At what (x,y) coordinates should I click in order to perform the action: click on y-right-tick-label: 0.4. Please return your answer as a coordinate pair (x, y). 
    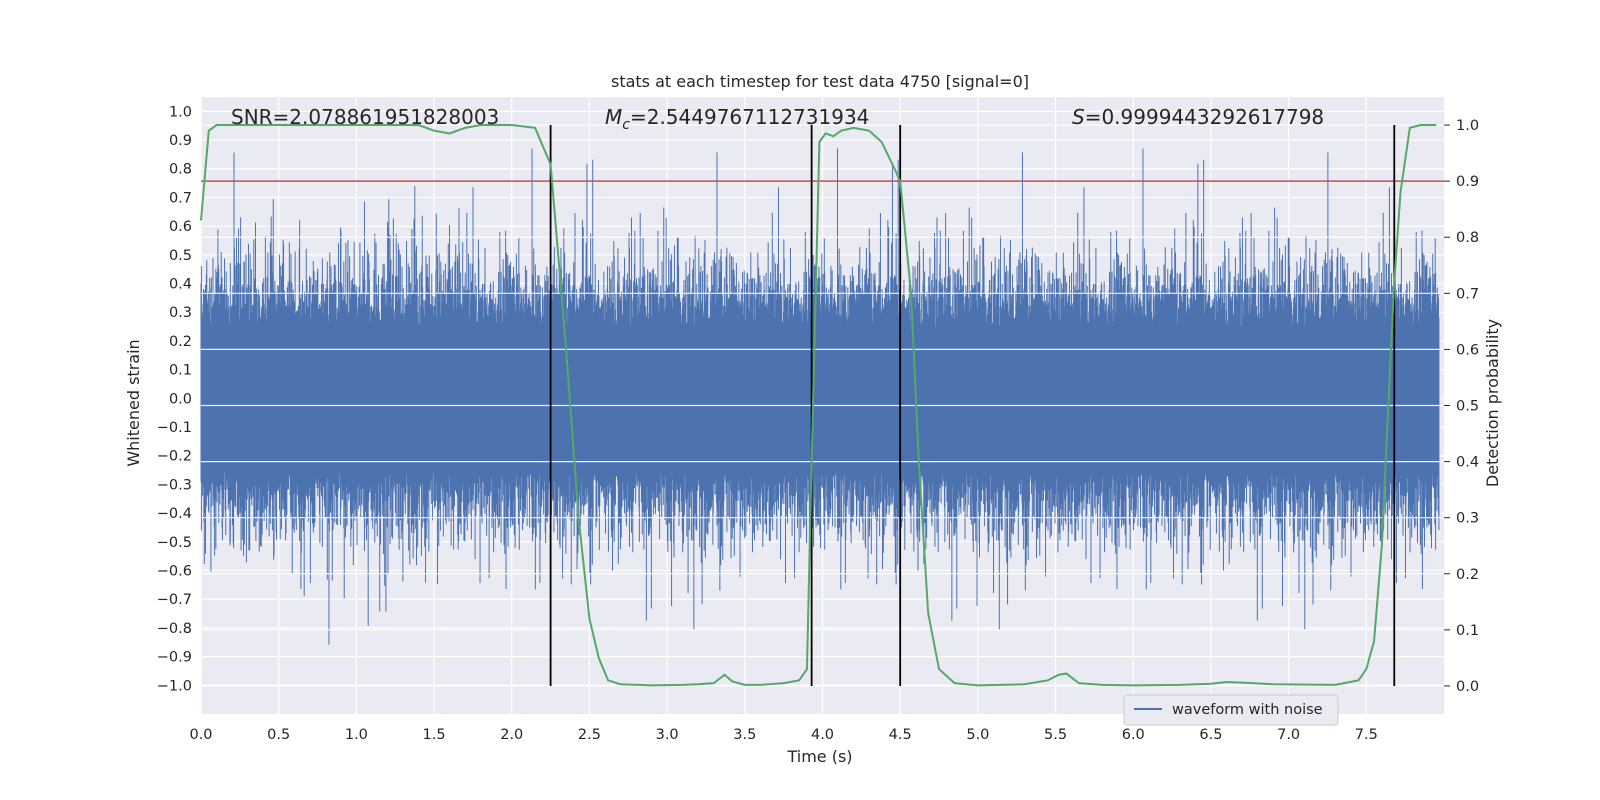
    Looking at the image, I should click on (1467, 463).